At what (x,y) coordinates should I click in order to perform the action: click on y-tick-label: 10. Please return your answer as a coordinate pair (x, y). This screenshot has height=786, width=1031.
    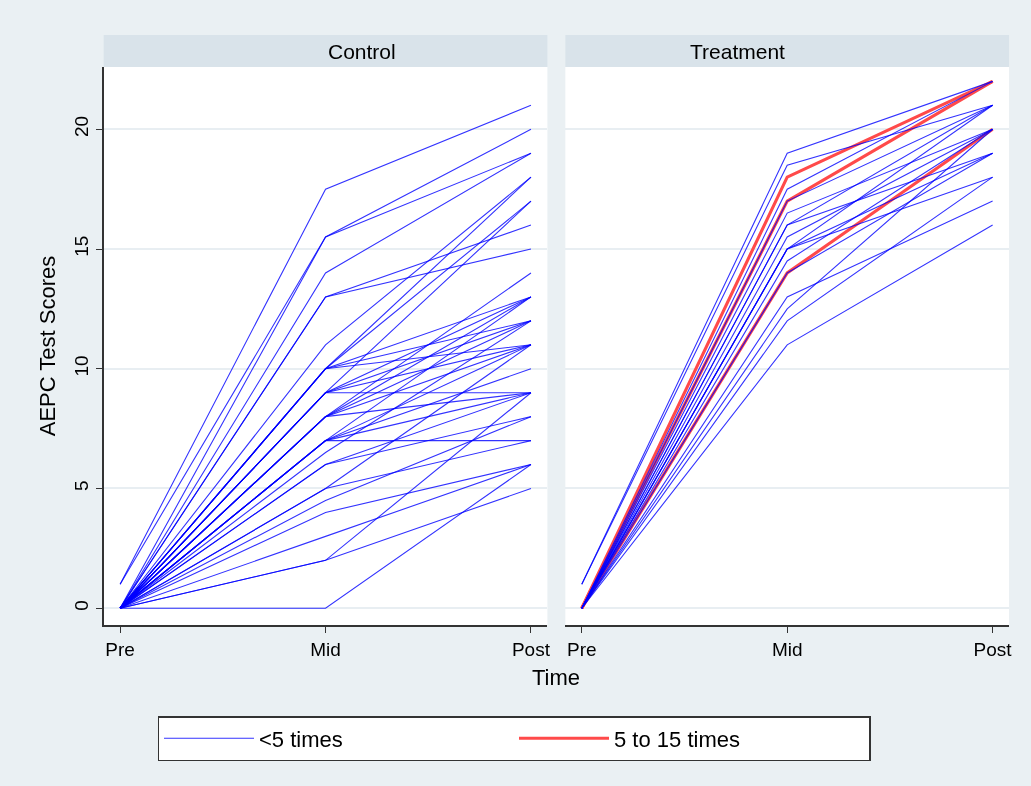
    Looking at the image, I should click on (82, 366).